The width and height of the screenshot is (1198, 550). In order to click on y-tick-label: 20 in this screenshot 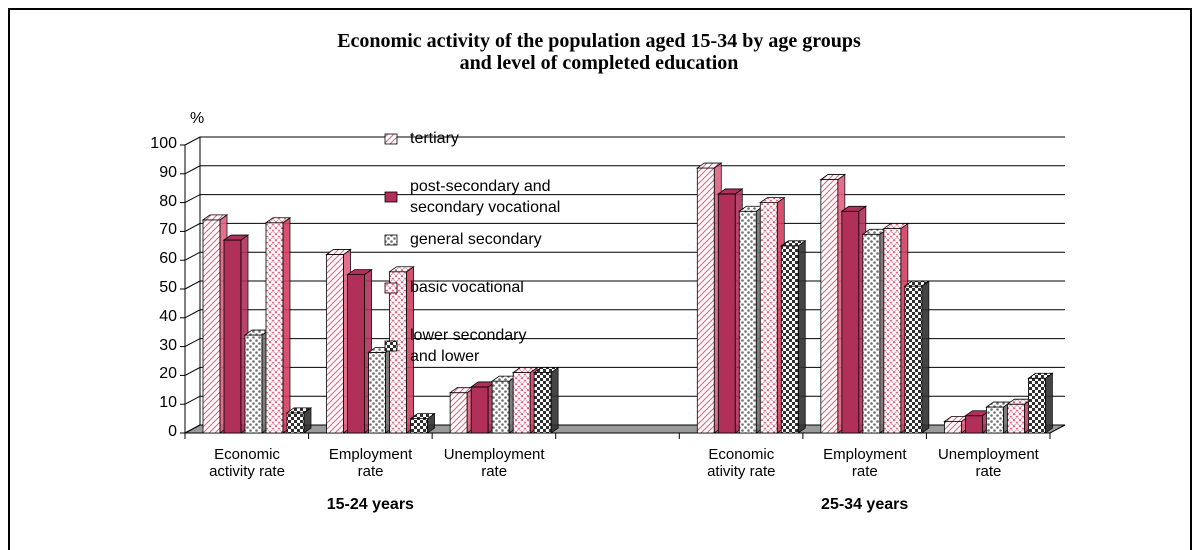, I will do `click(168, 374)`.